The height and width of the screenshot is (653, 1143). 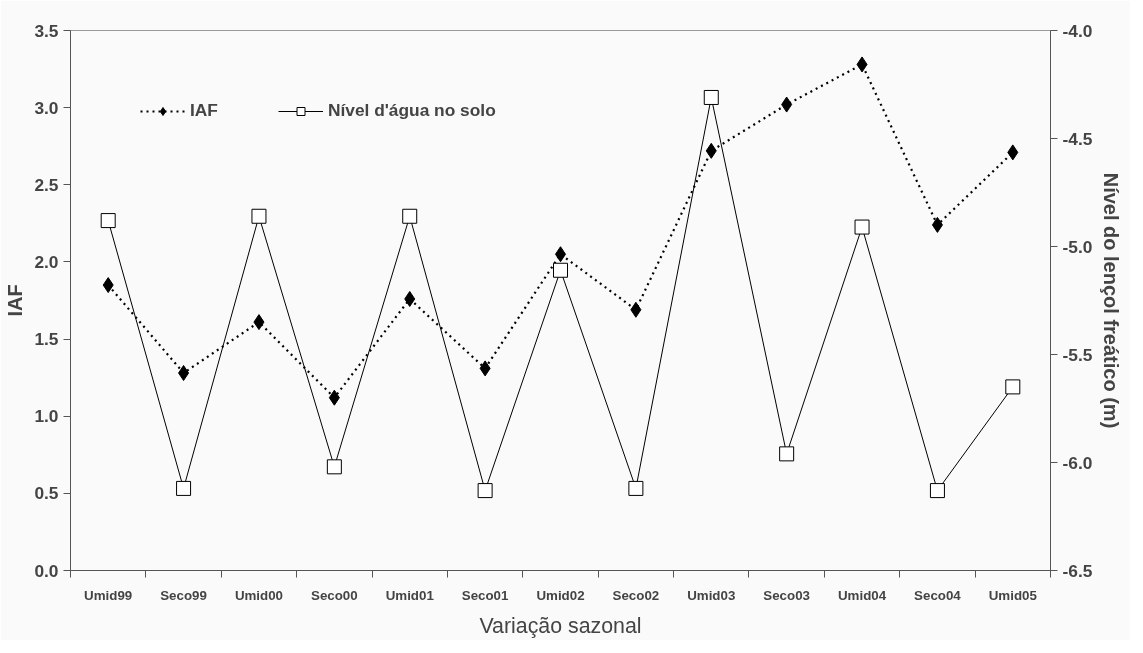 What do you see at coordinates (636, 595) in the screenshot?
I see `x-tick-label: Seco02` at bounding box center [636, 595].